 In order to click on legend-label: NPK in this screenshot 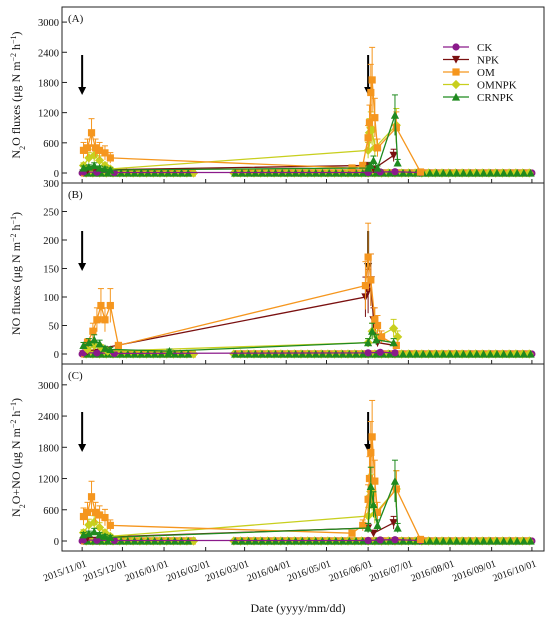, I will do `click(488, 61)`.